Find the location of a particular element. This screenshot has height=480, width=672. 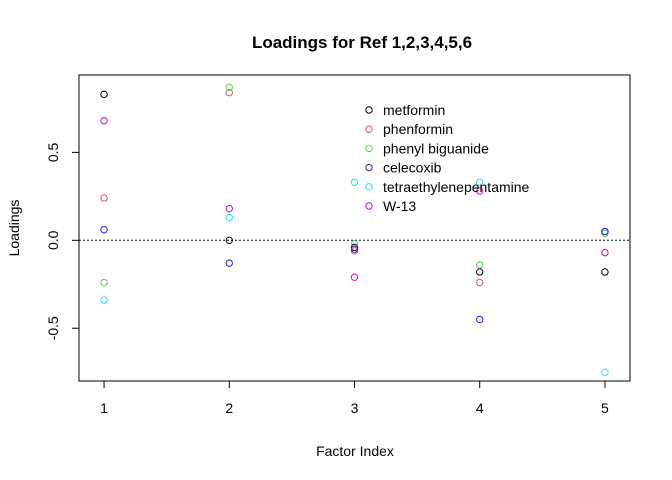

x-axis: 1 2 3 4 5 is located at coordinates (354, 398).